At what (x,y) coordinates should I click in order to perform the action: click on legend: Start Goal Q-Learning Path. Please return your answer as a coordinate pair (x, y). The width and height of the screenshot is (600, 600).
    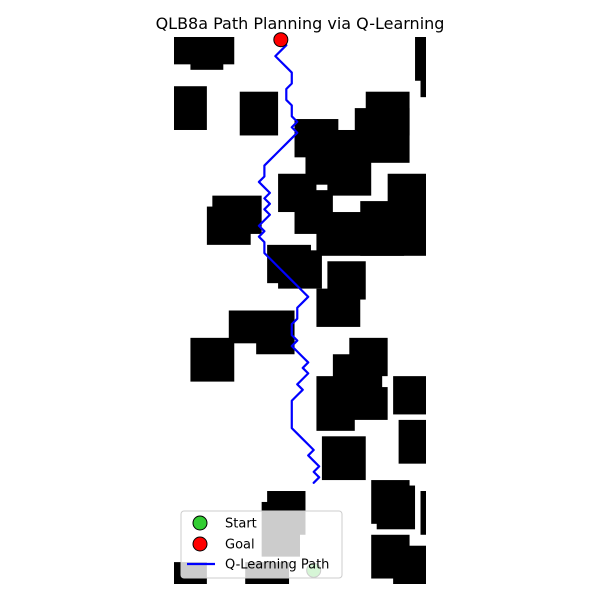
    Looking at the image, I should click on (261, 544).